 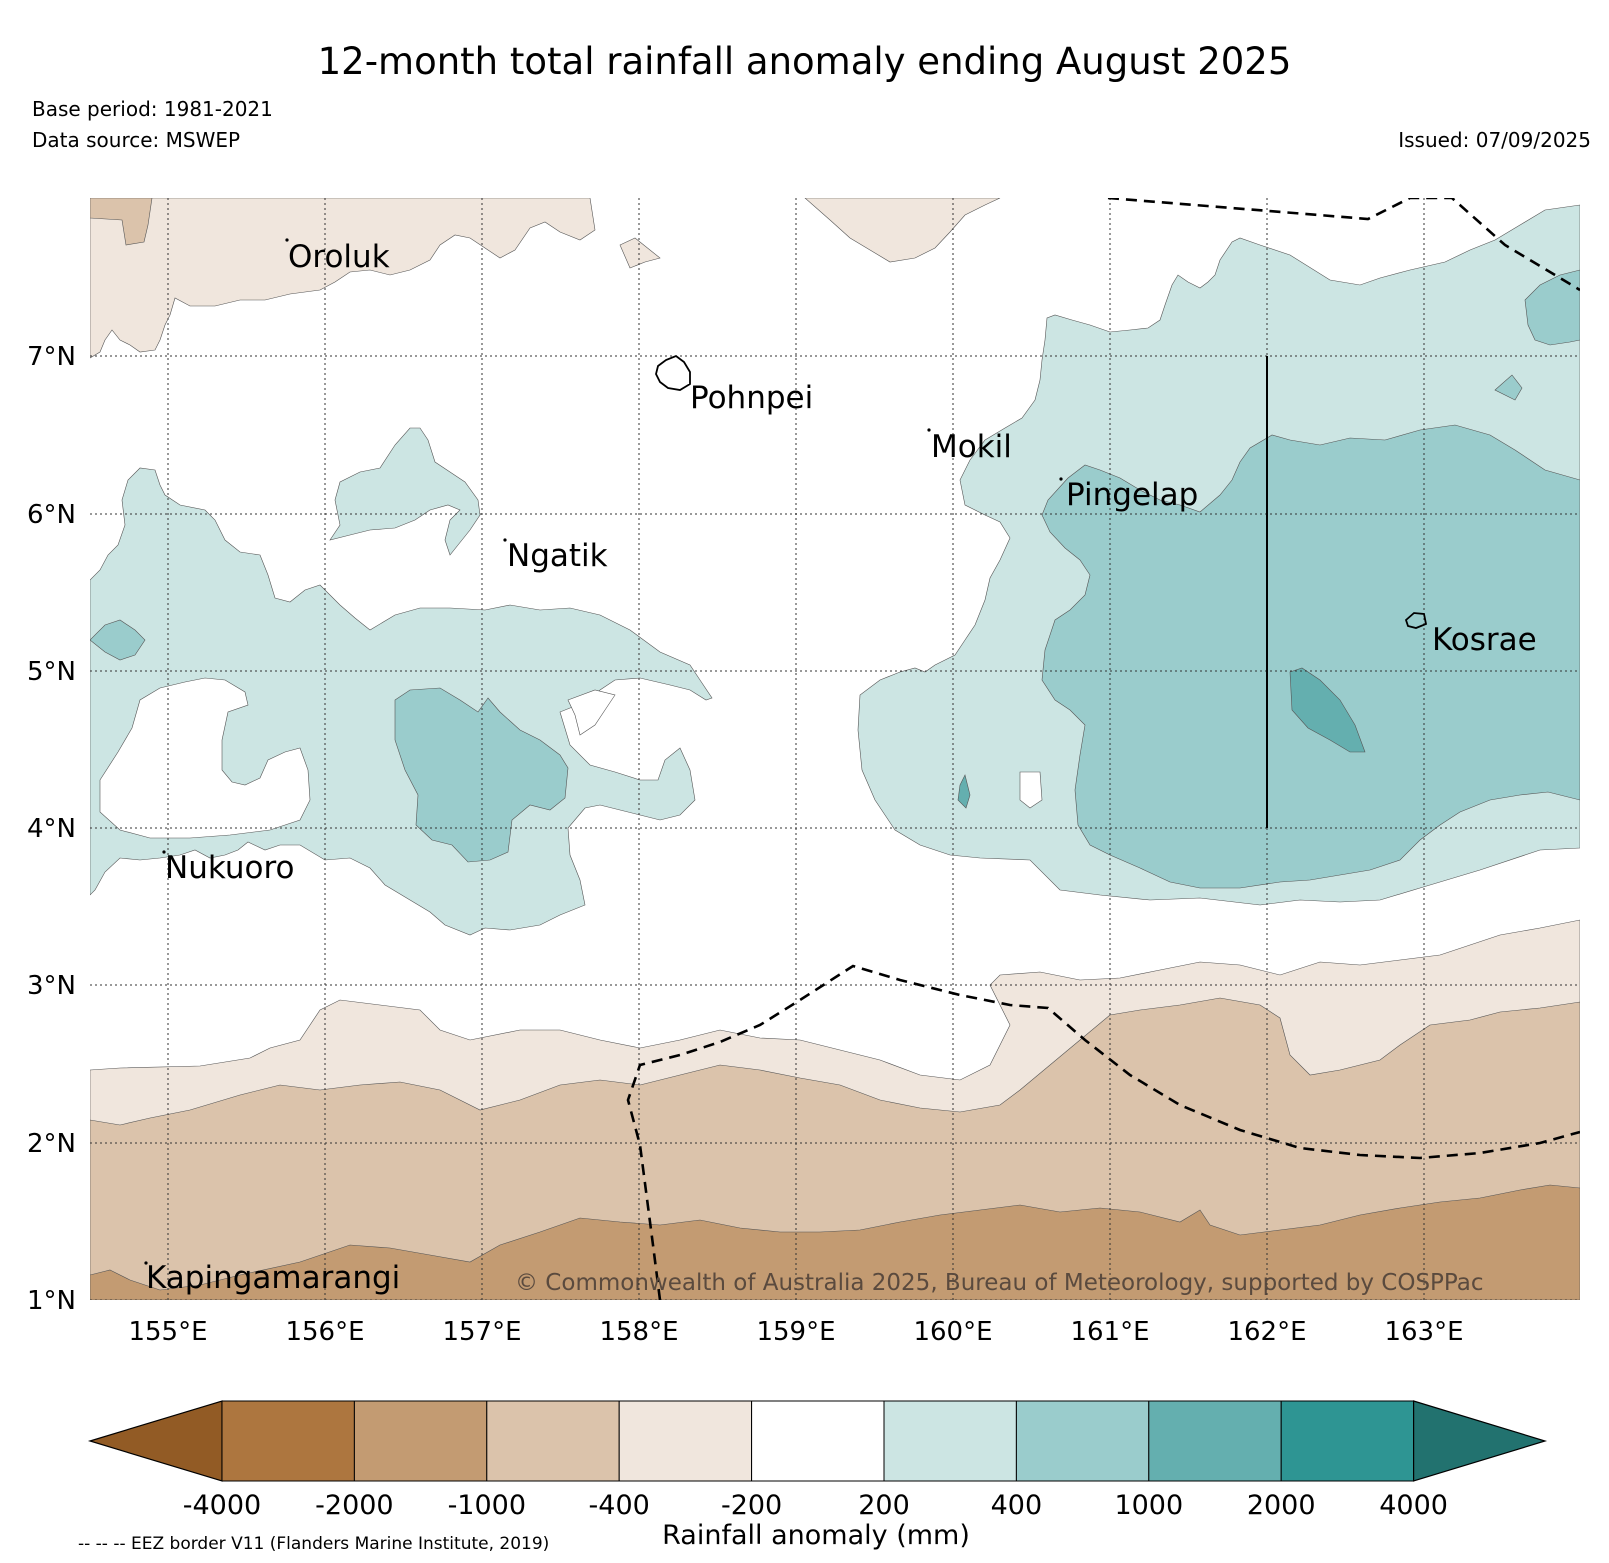 I want to click on nukuoro-marker, so click(x=164, y=852).